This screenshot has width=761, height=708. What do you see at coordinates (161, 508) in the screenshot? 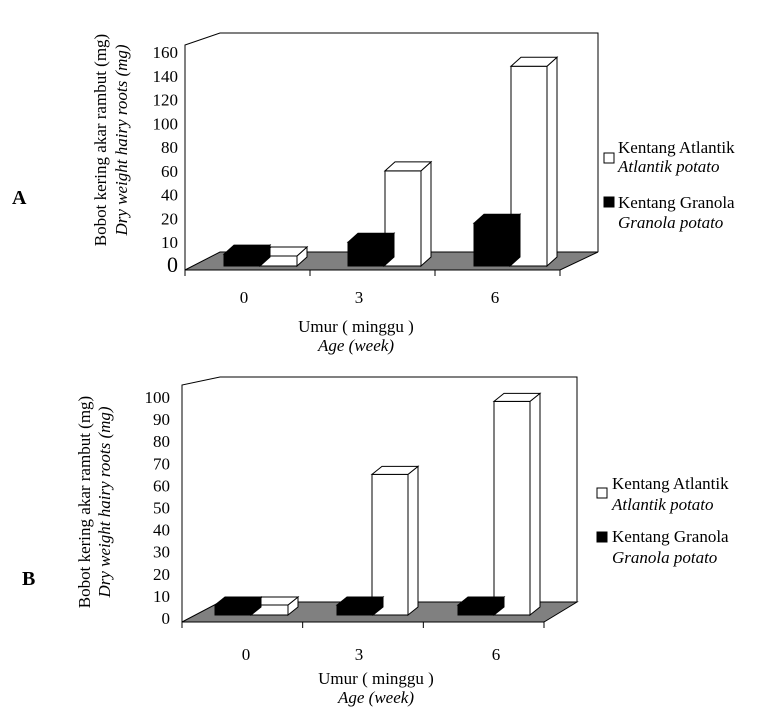
I see `y-tick-label: 50` at bounding box center [161, 508].